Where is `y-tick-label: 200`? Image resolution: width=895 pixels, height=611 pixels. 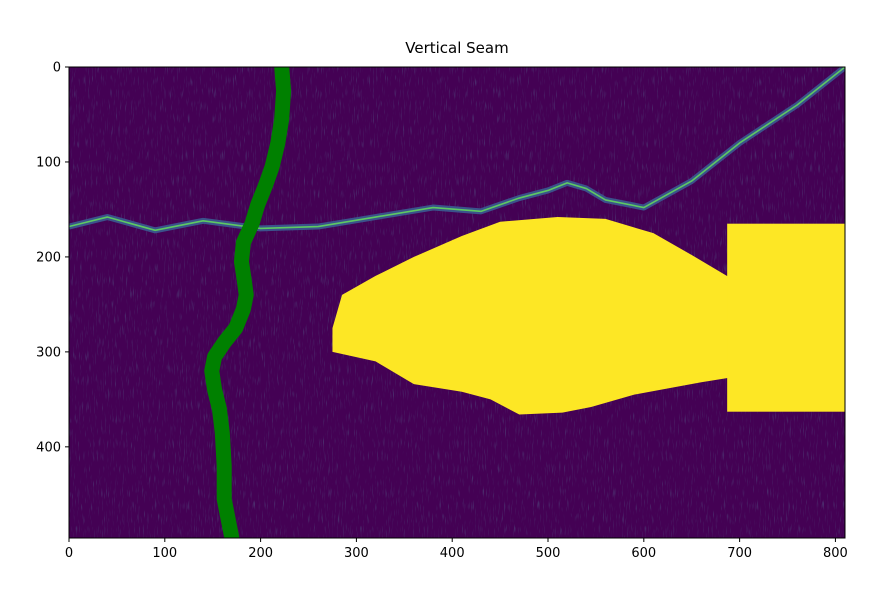
y-tick-label: 200 is located at coordinates (48, 257).